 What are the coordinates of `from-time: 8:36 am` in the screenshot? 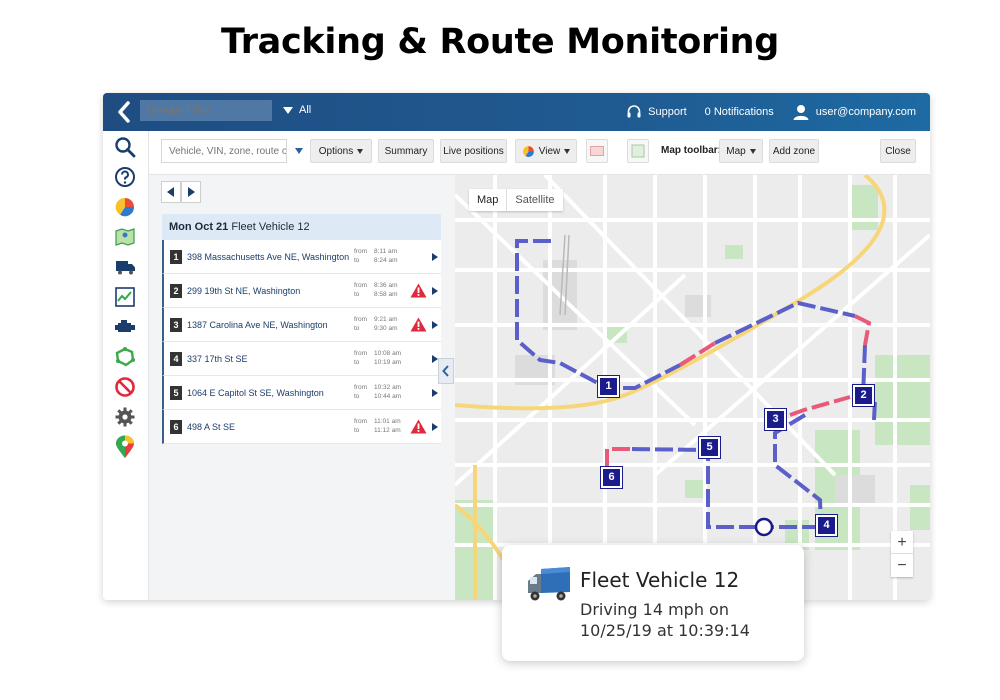 It's located at (386, 285).